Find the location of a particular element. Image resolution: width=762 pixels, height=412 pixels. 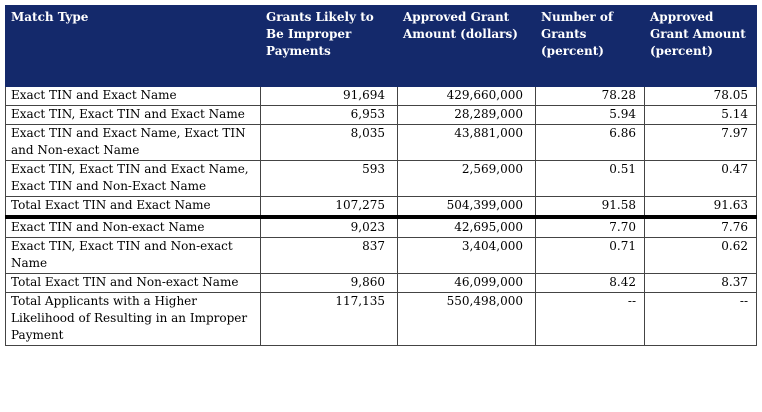

cell-grants: 9,023 is located at coordinates (329, 226).